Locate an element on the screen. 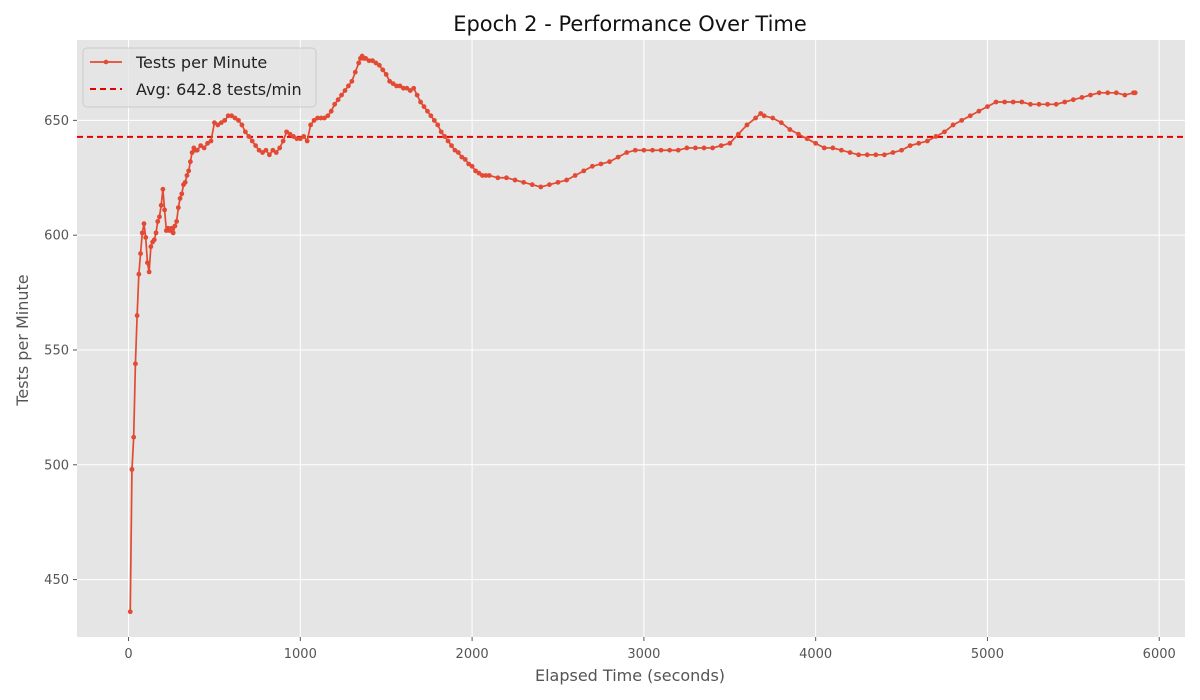  y-axis-label: Tests per Minute is located at coordinates (22, 340).